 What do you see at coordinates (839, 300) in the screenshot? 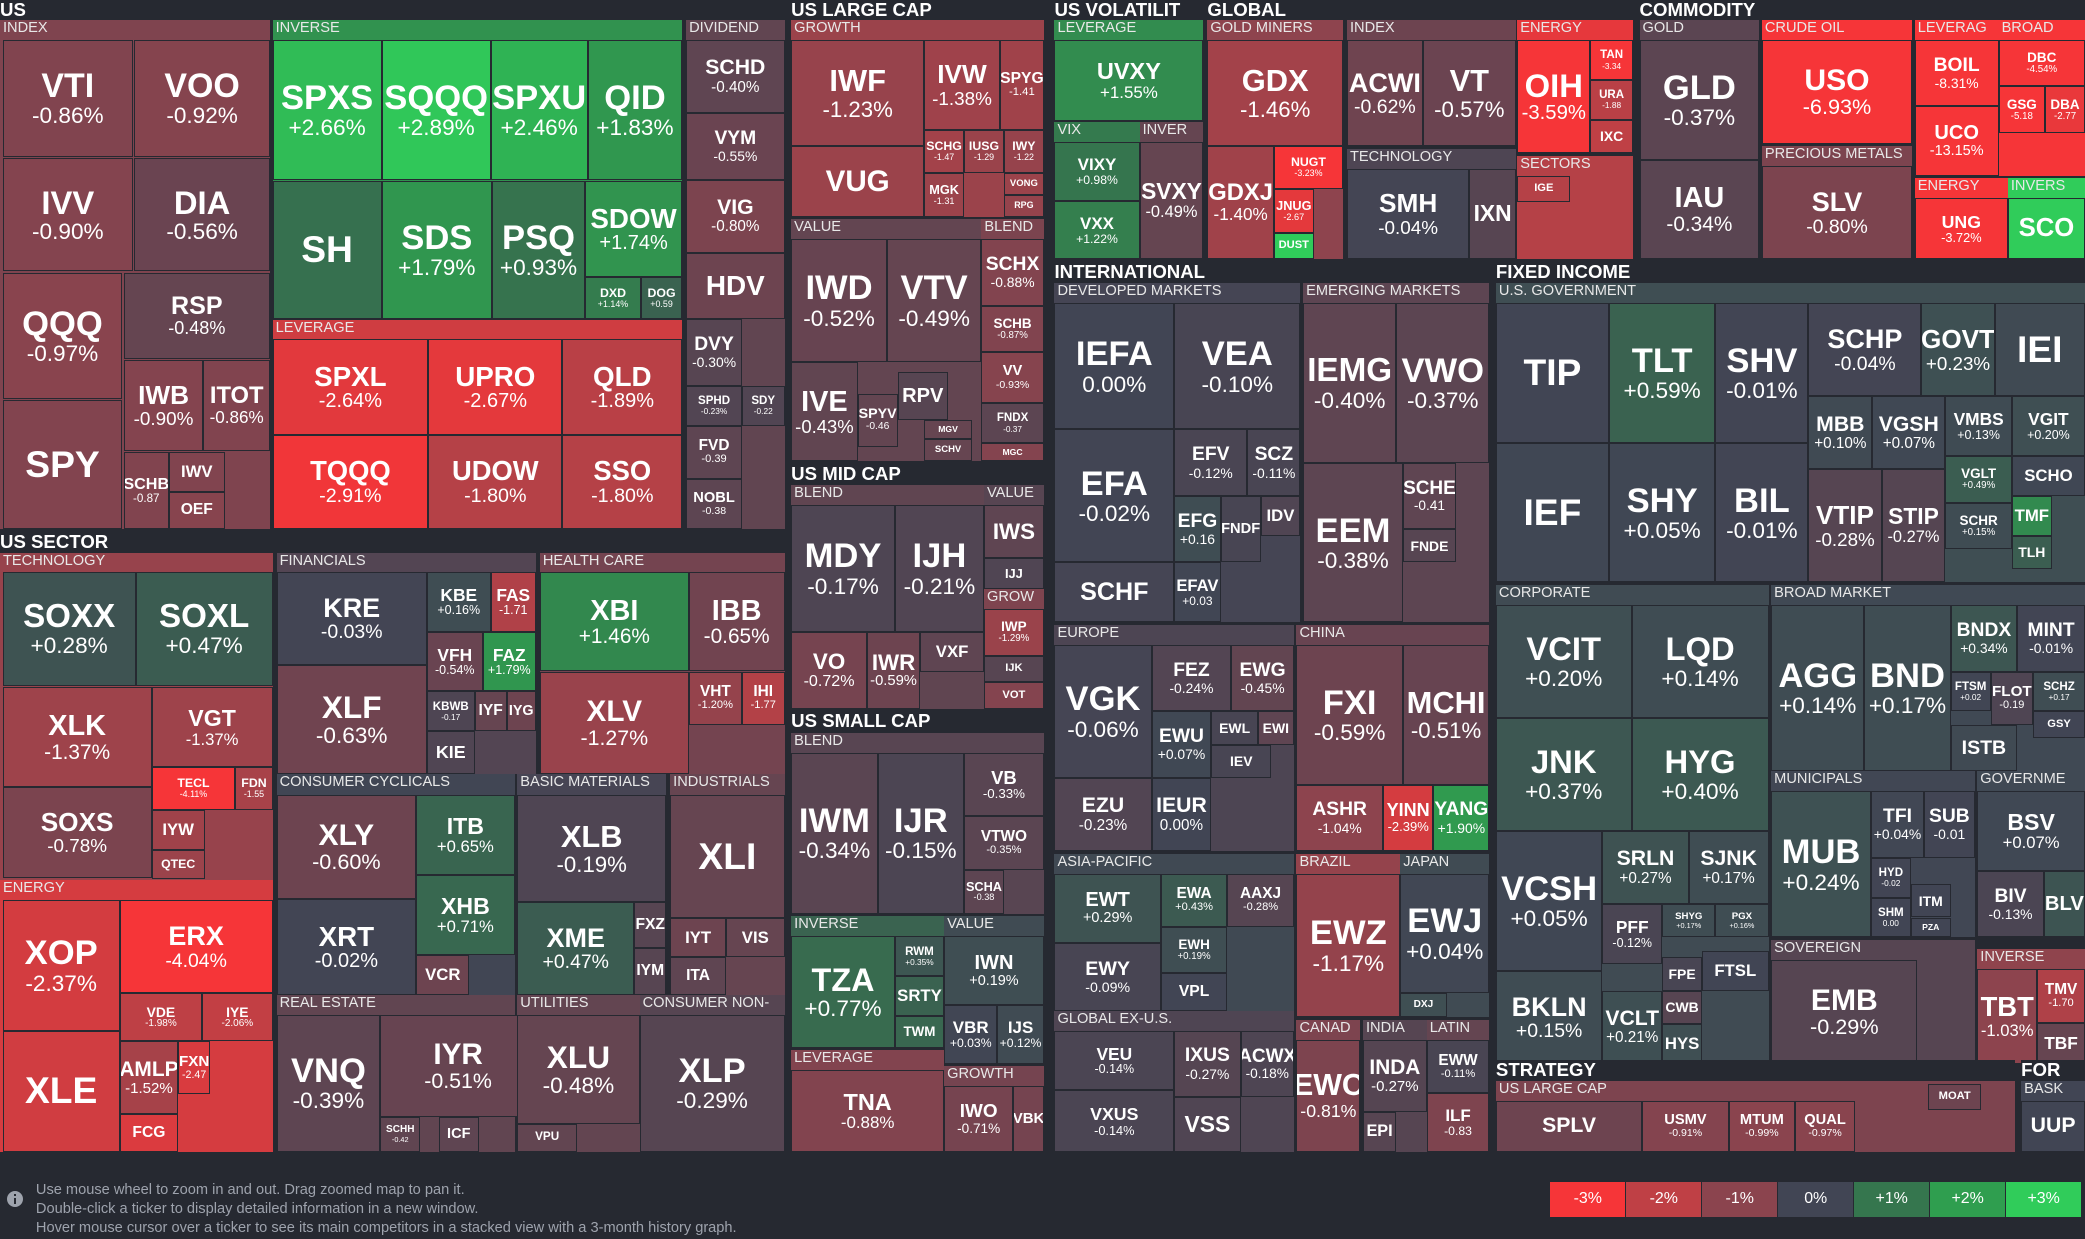
I see `ticker-tile: IWD -0.52%` at bounding box center [839, 300].